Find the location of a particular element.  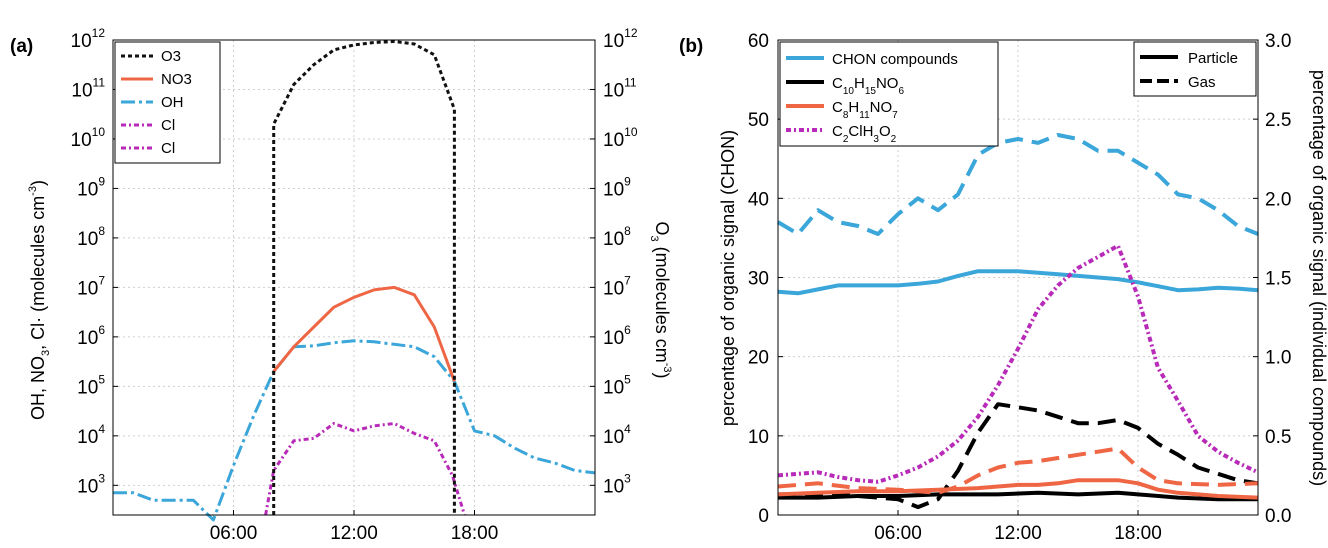

panel-b-x-tick-label: 18:00 is located at coordinates (1138, 533).